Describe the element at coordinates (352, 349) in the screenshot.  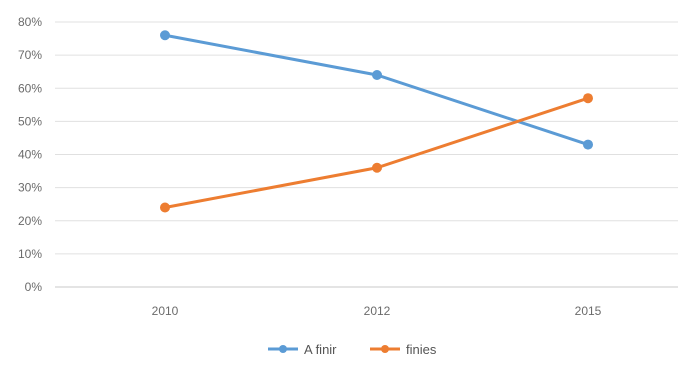
I see `legend: A finir finies` at that location.